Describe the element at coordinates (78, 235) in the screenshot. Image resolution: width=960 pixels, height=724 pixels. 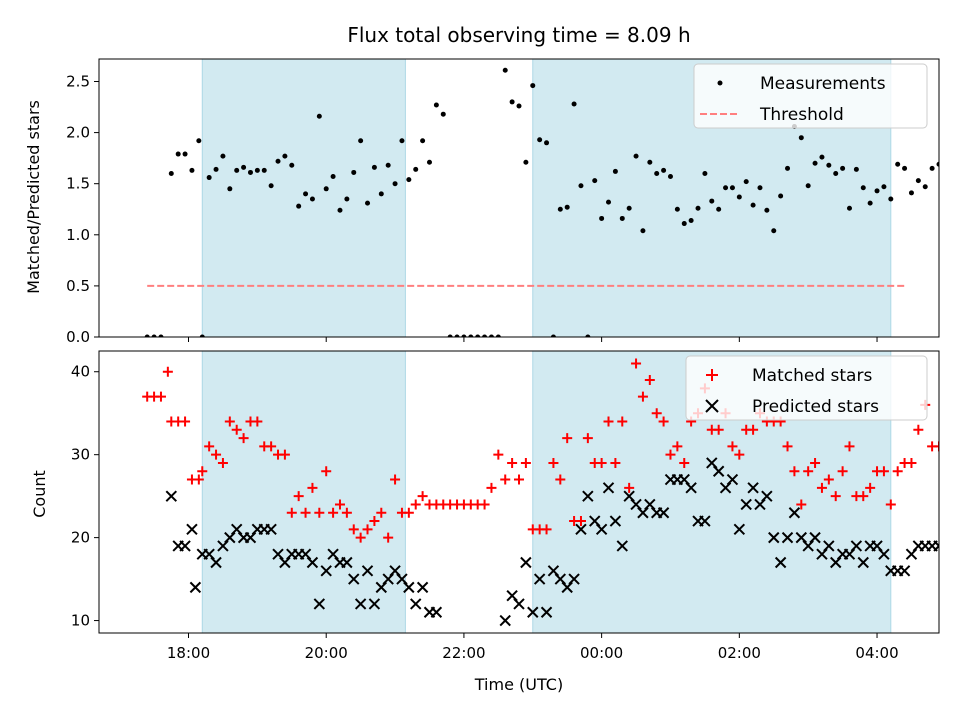
I see `y-tick-label: 1.0` at that location.